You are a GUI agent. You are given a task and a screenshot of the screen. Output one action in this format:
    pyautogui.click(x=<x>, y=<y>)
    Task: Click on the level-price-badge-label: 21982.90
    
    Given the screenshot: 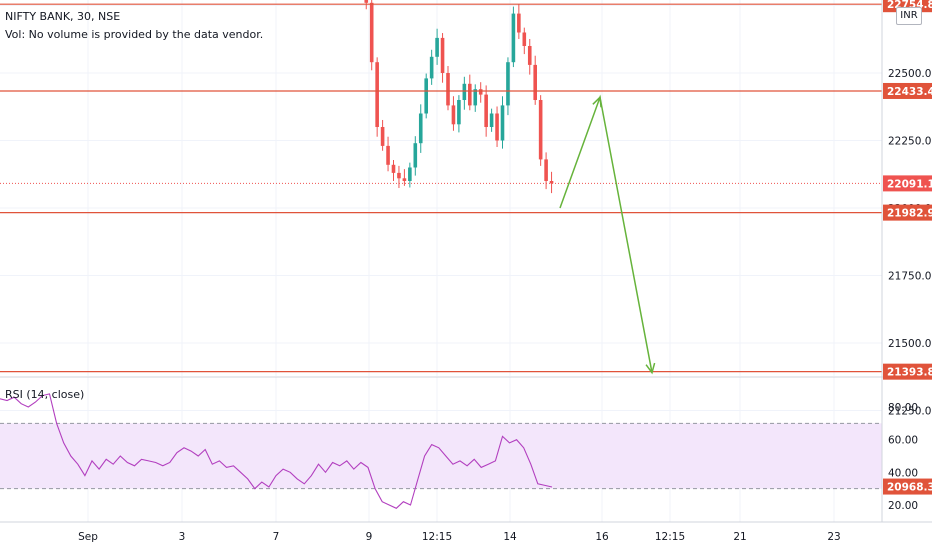 What is the action you would take?
    pyautogui.click(x=909, y=214)
    